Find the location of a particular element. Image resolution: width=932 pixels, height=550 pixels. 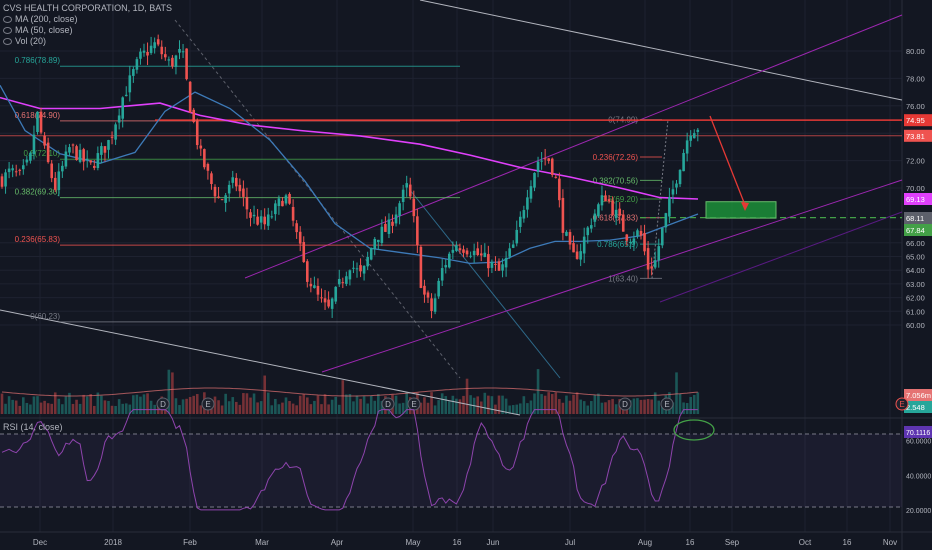

x-tick-label: Oct is located at coordinates (805, 542).